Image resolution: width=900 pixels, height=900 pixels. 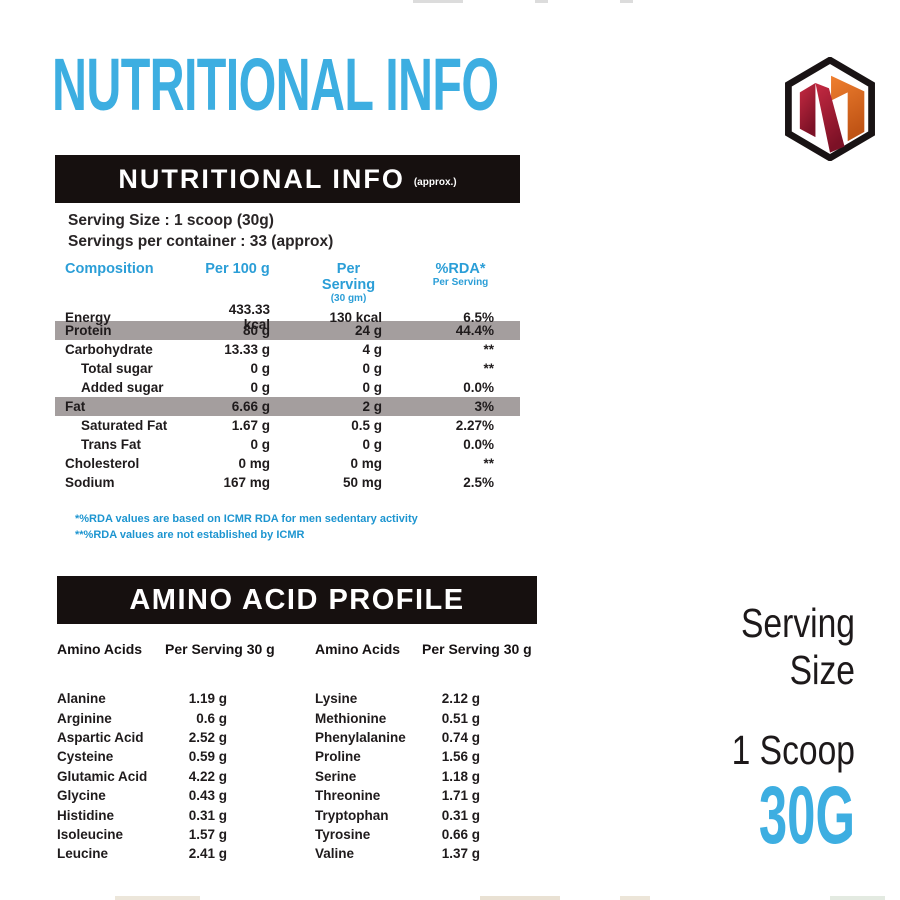 What do you see at coordinates (460, 282) in the screenshot?
I see `col-rda-sub: Per Serving` at bounding box center [460, 282].